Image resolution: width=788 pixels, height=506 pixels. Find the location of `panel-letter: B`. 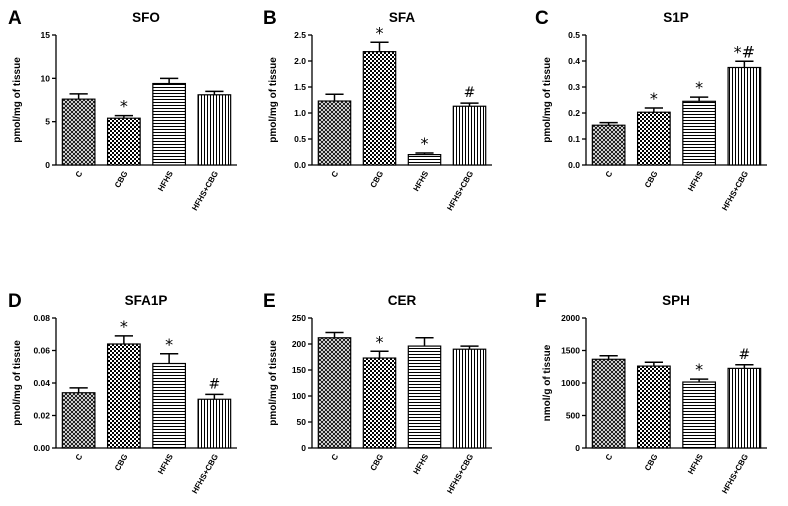

panel-letter: B is located at coordinates (270, 18).